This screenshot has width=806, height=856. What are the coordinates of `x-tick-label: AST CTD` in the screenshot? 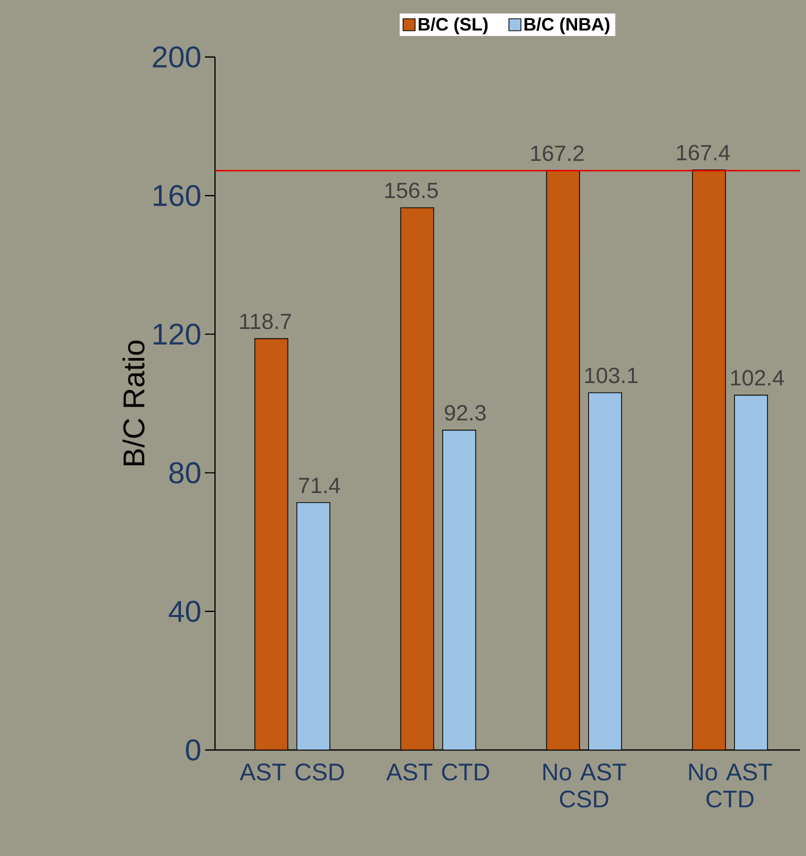 It's located at (438, 772).